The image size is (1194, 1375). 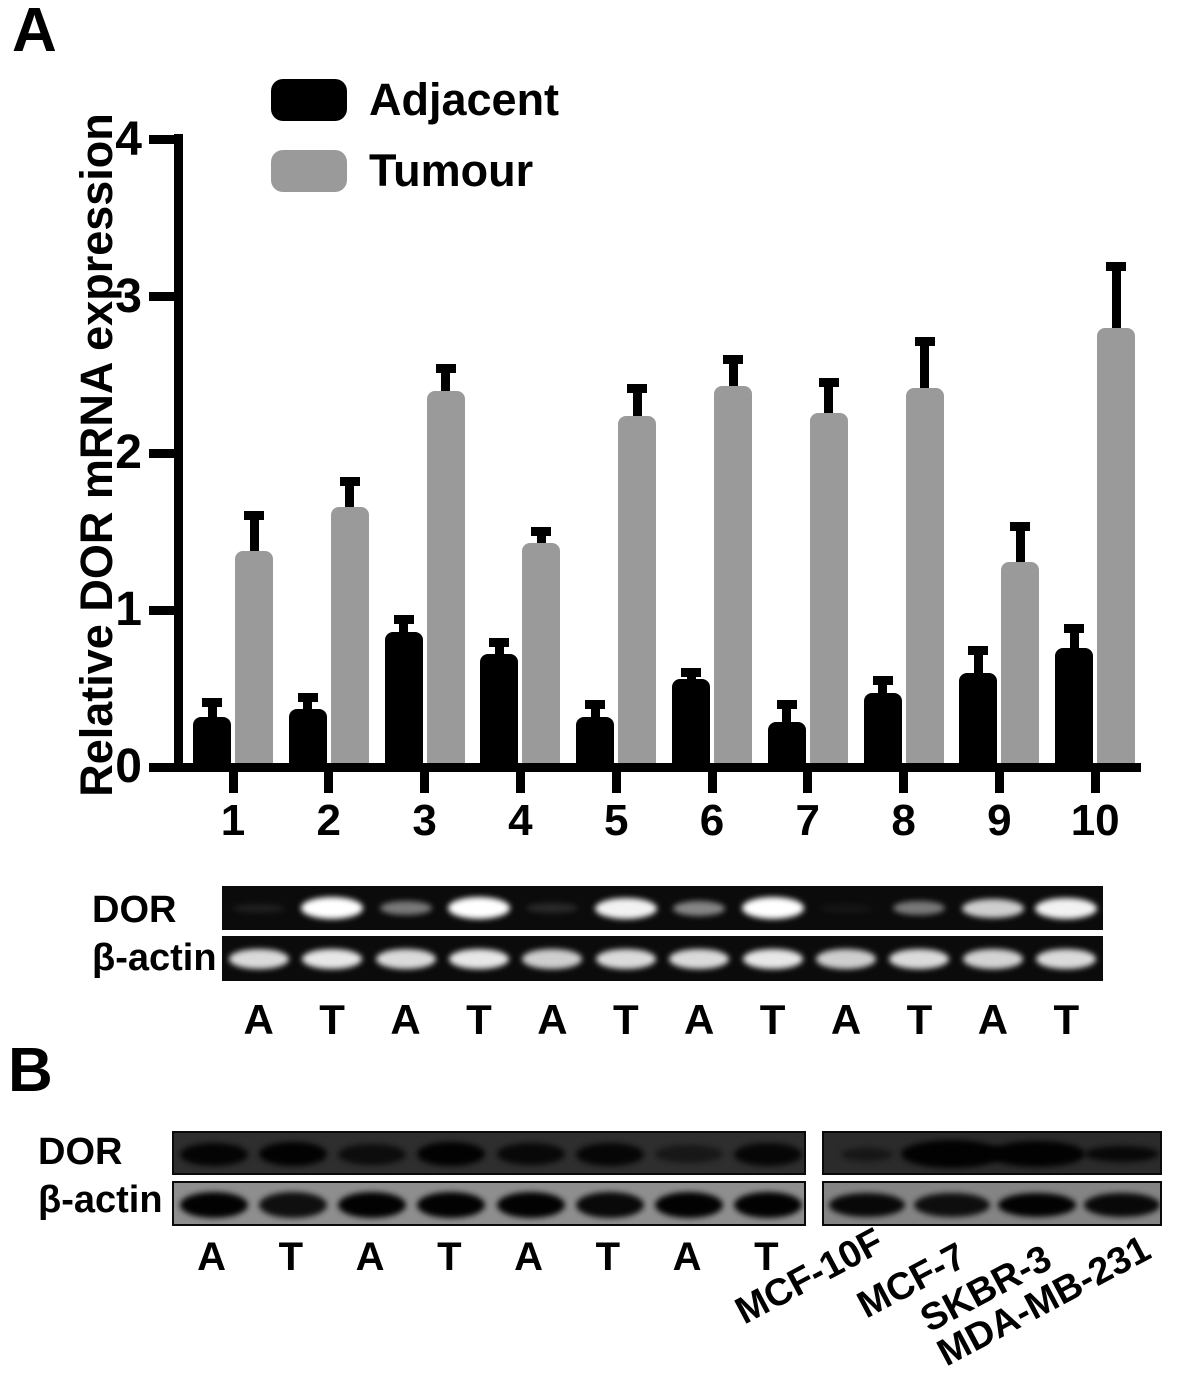 I want to click on blot-right-dor, so click(x=992, y=1153).